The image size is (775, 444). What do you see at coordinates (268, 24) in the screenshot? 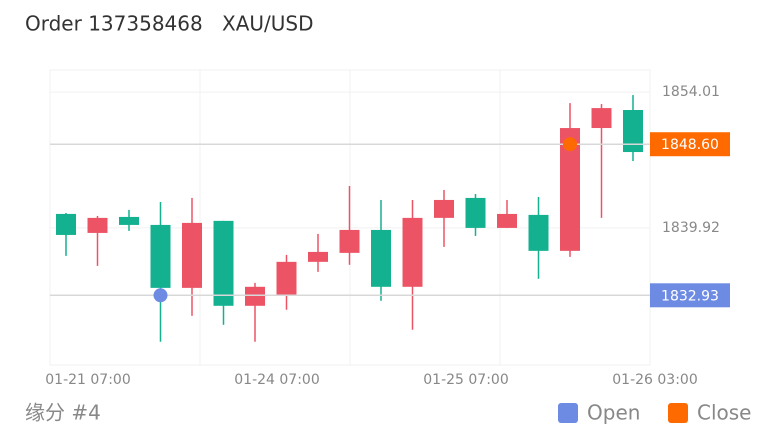
I see `chart-subtitle: XAU/USD` at bounding box center [268, 24].